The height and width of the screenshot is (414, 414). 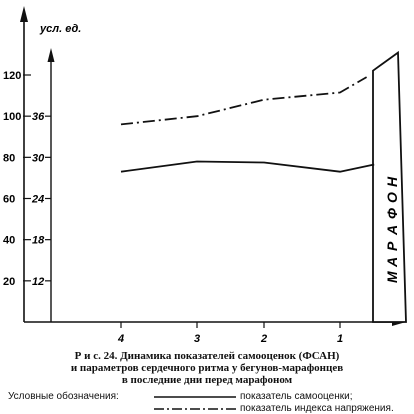 What do you see at coordinates (392, 246) in the screenshot?
I see `marathon-label-letter: Р` at bounding box center [392, 246].